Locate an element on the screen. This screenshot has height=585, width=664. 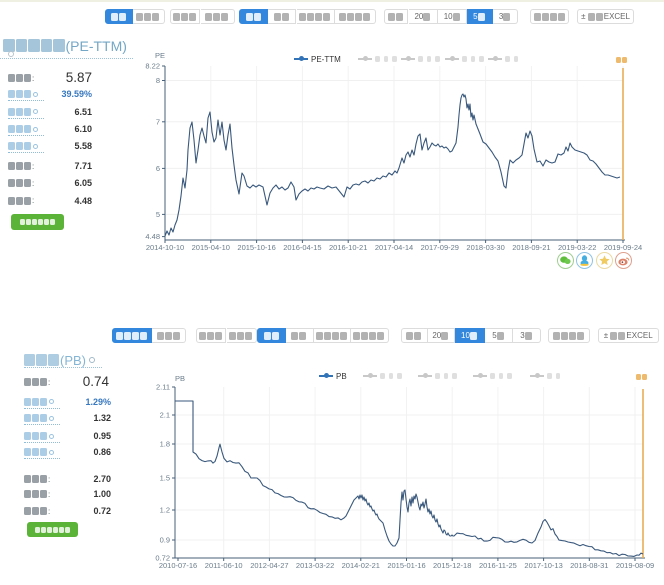
svg-text: 2014-02-21 is located at coordinates (361, 565).